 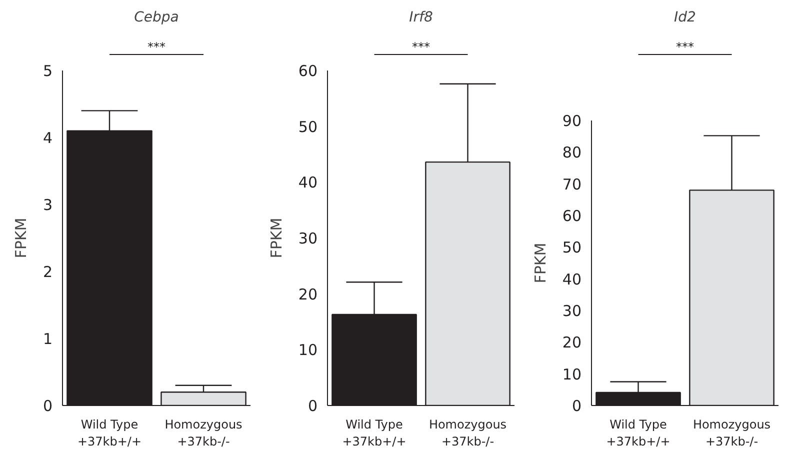 I want to click on y-tick-label: 5, so click(x=47, y=71).